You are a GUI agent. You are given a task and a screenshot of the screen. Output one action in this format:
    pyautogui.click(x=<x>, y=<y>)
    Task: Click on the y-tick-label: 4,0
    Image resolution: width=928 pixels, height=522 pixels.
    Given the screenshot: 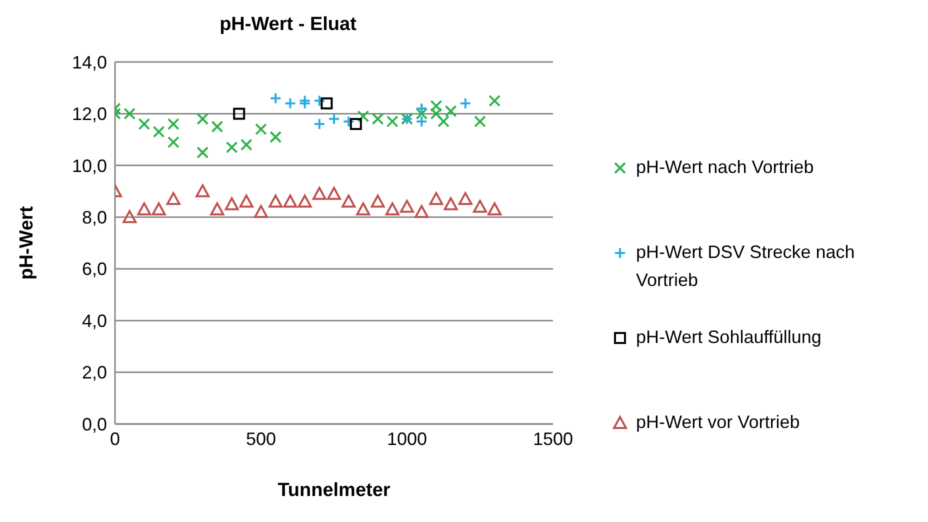 What is the action you would take?
    pyautogui.click(x=94, y=320)
    